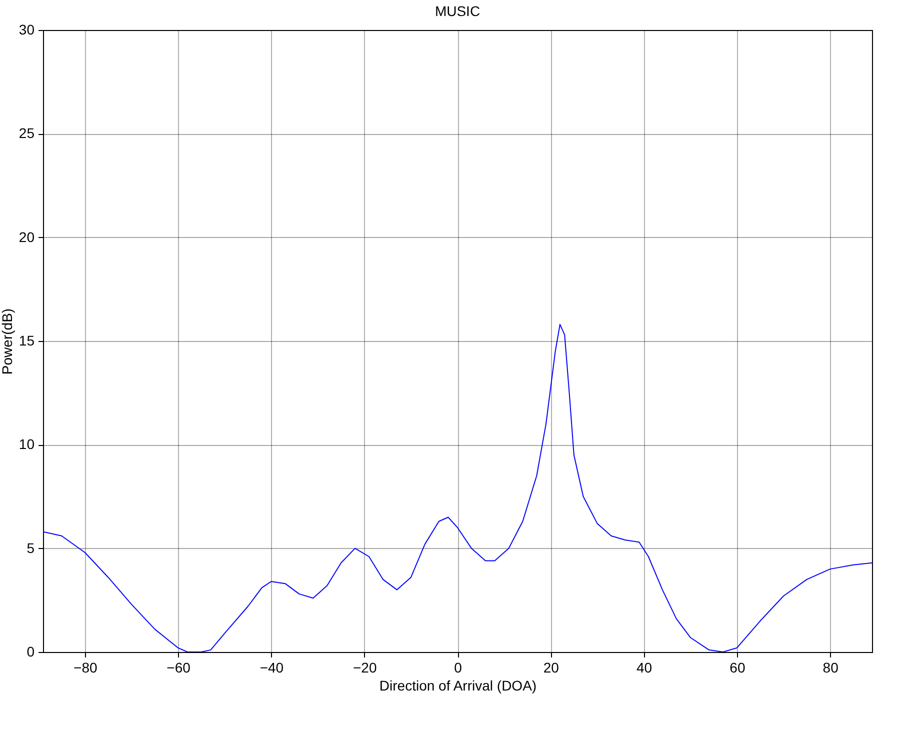  I want to click on x-tick-label: −80, so click(86, 668).